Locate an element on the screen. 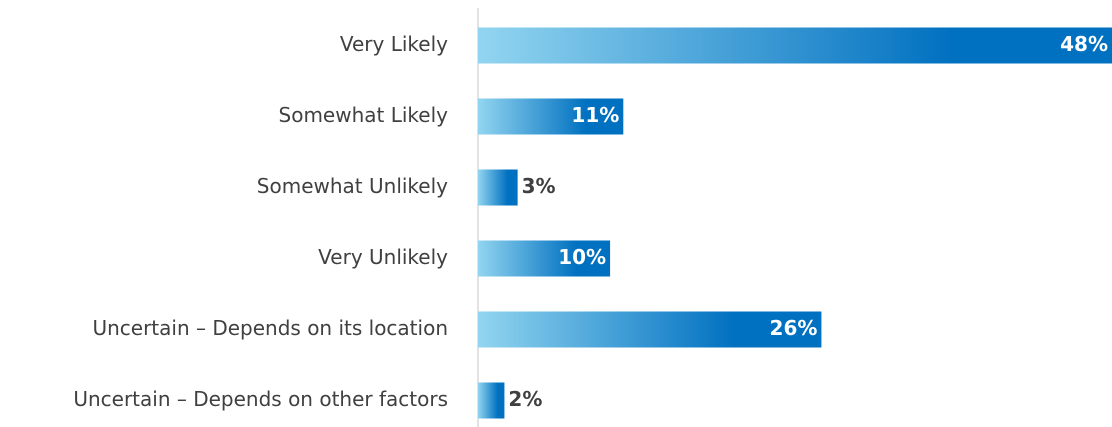 The width and height of the screenshot is (1112, 427). value-label: 11% is located at coordinates (595, 115).